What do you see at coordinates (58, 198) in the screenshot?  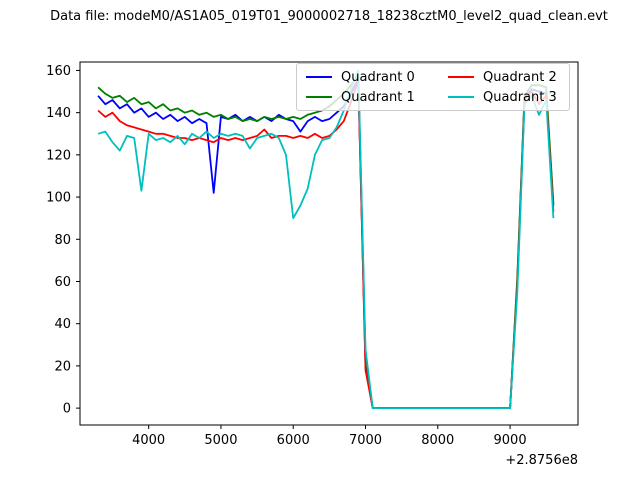 I see `y-tick-label: 100` at bounding box center [58, 198].